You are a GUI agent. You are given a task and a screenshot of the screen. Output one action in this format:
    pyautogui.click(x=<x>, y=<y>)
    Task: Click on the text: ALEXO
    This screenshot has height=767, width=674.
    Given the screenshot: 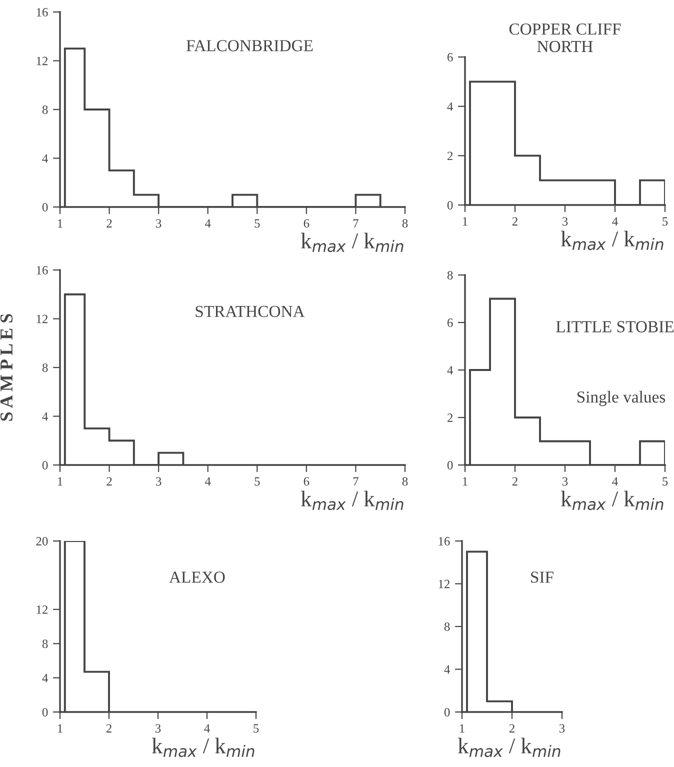 What is the action you would take?
    pyautogui.click(x=197, y=577)
    